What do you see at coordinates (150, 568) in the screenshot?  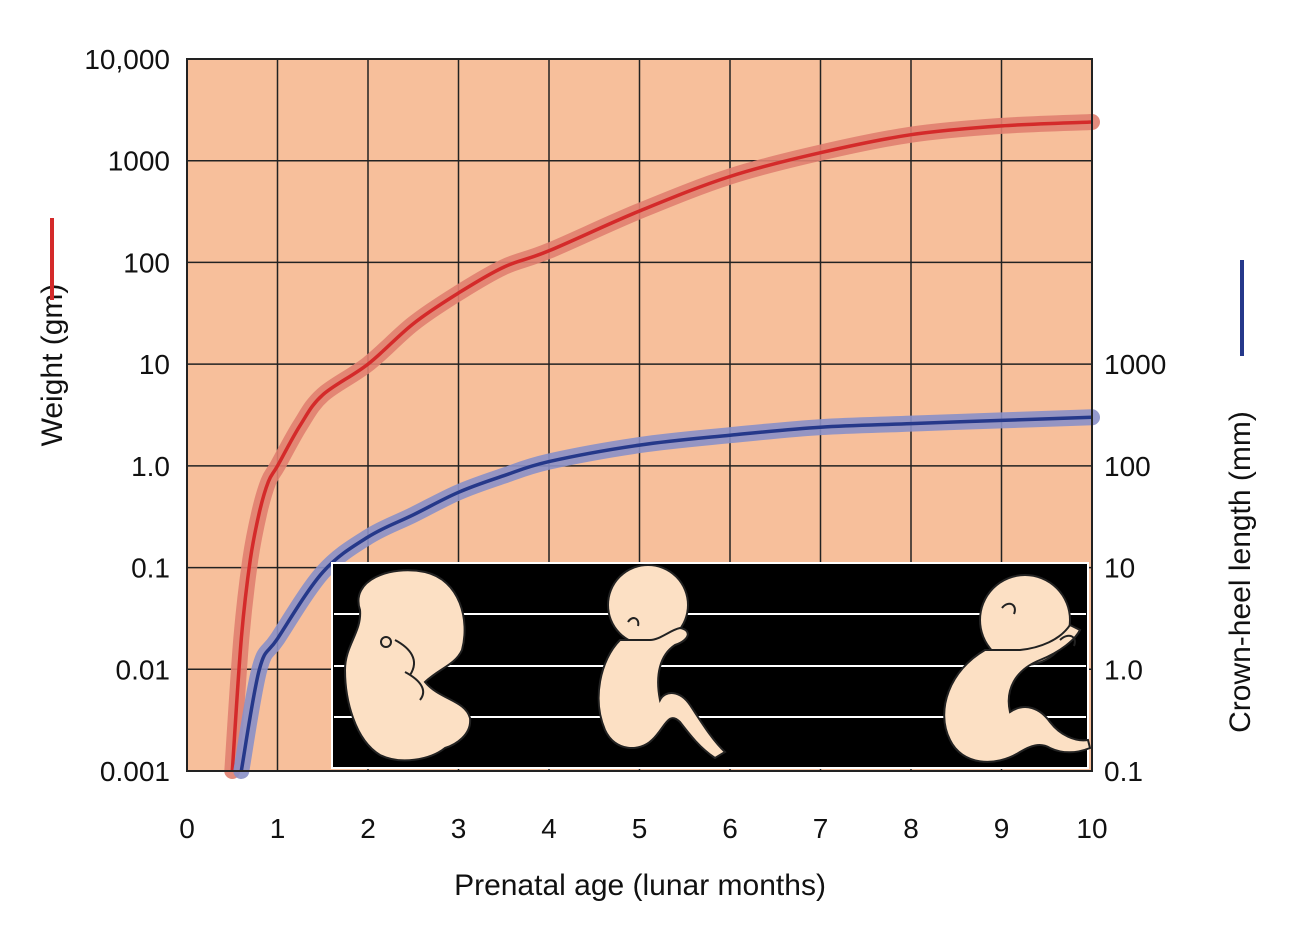 I see `y-left-tick-label: 0.1` at bounding box center [150, 568].